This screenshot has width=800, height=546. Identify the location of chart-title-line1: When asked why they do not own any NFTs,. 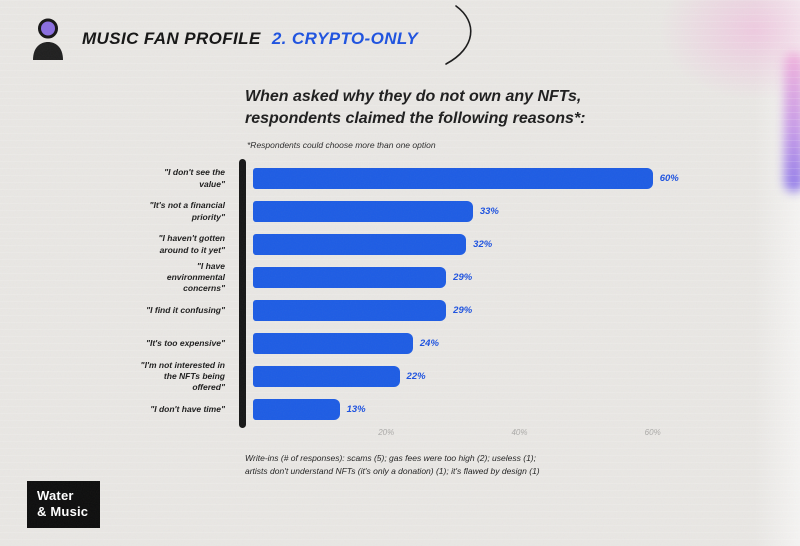
(413, 96).